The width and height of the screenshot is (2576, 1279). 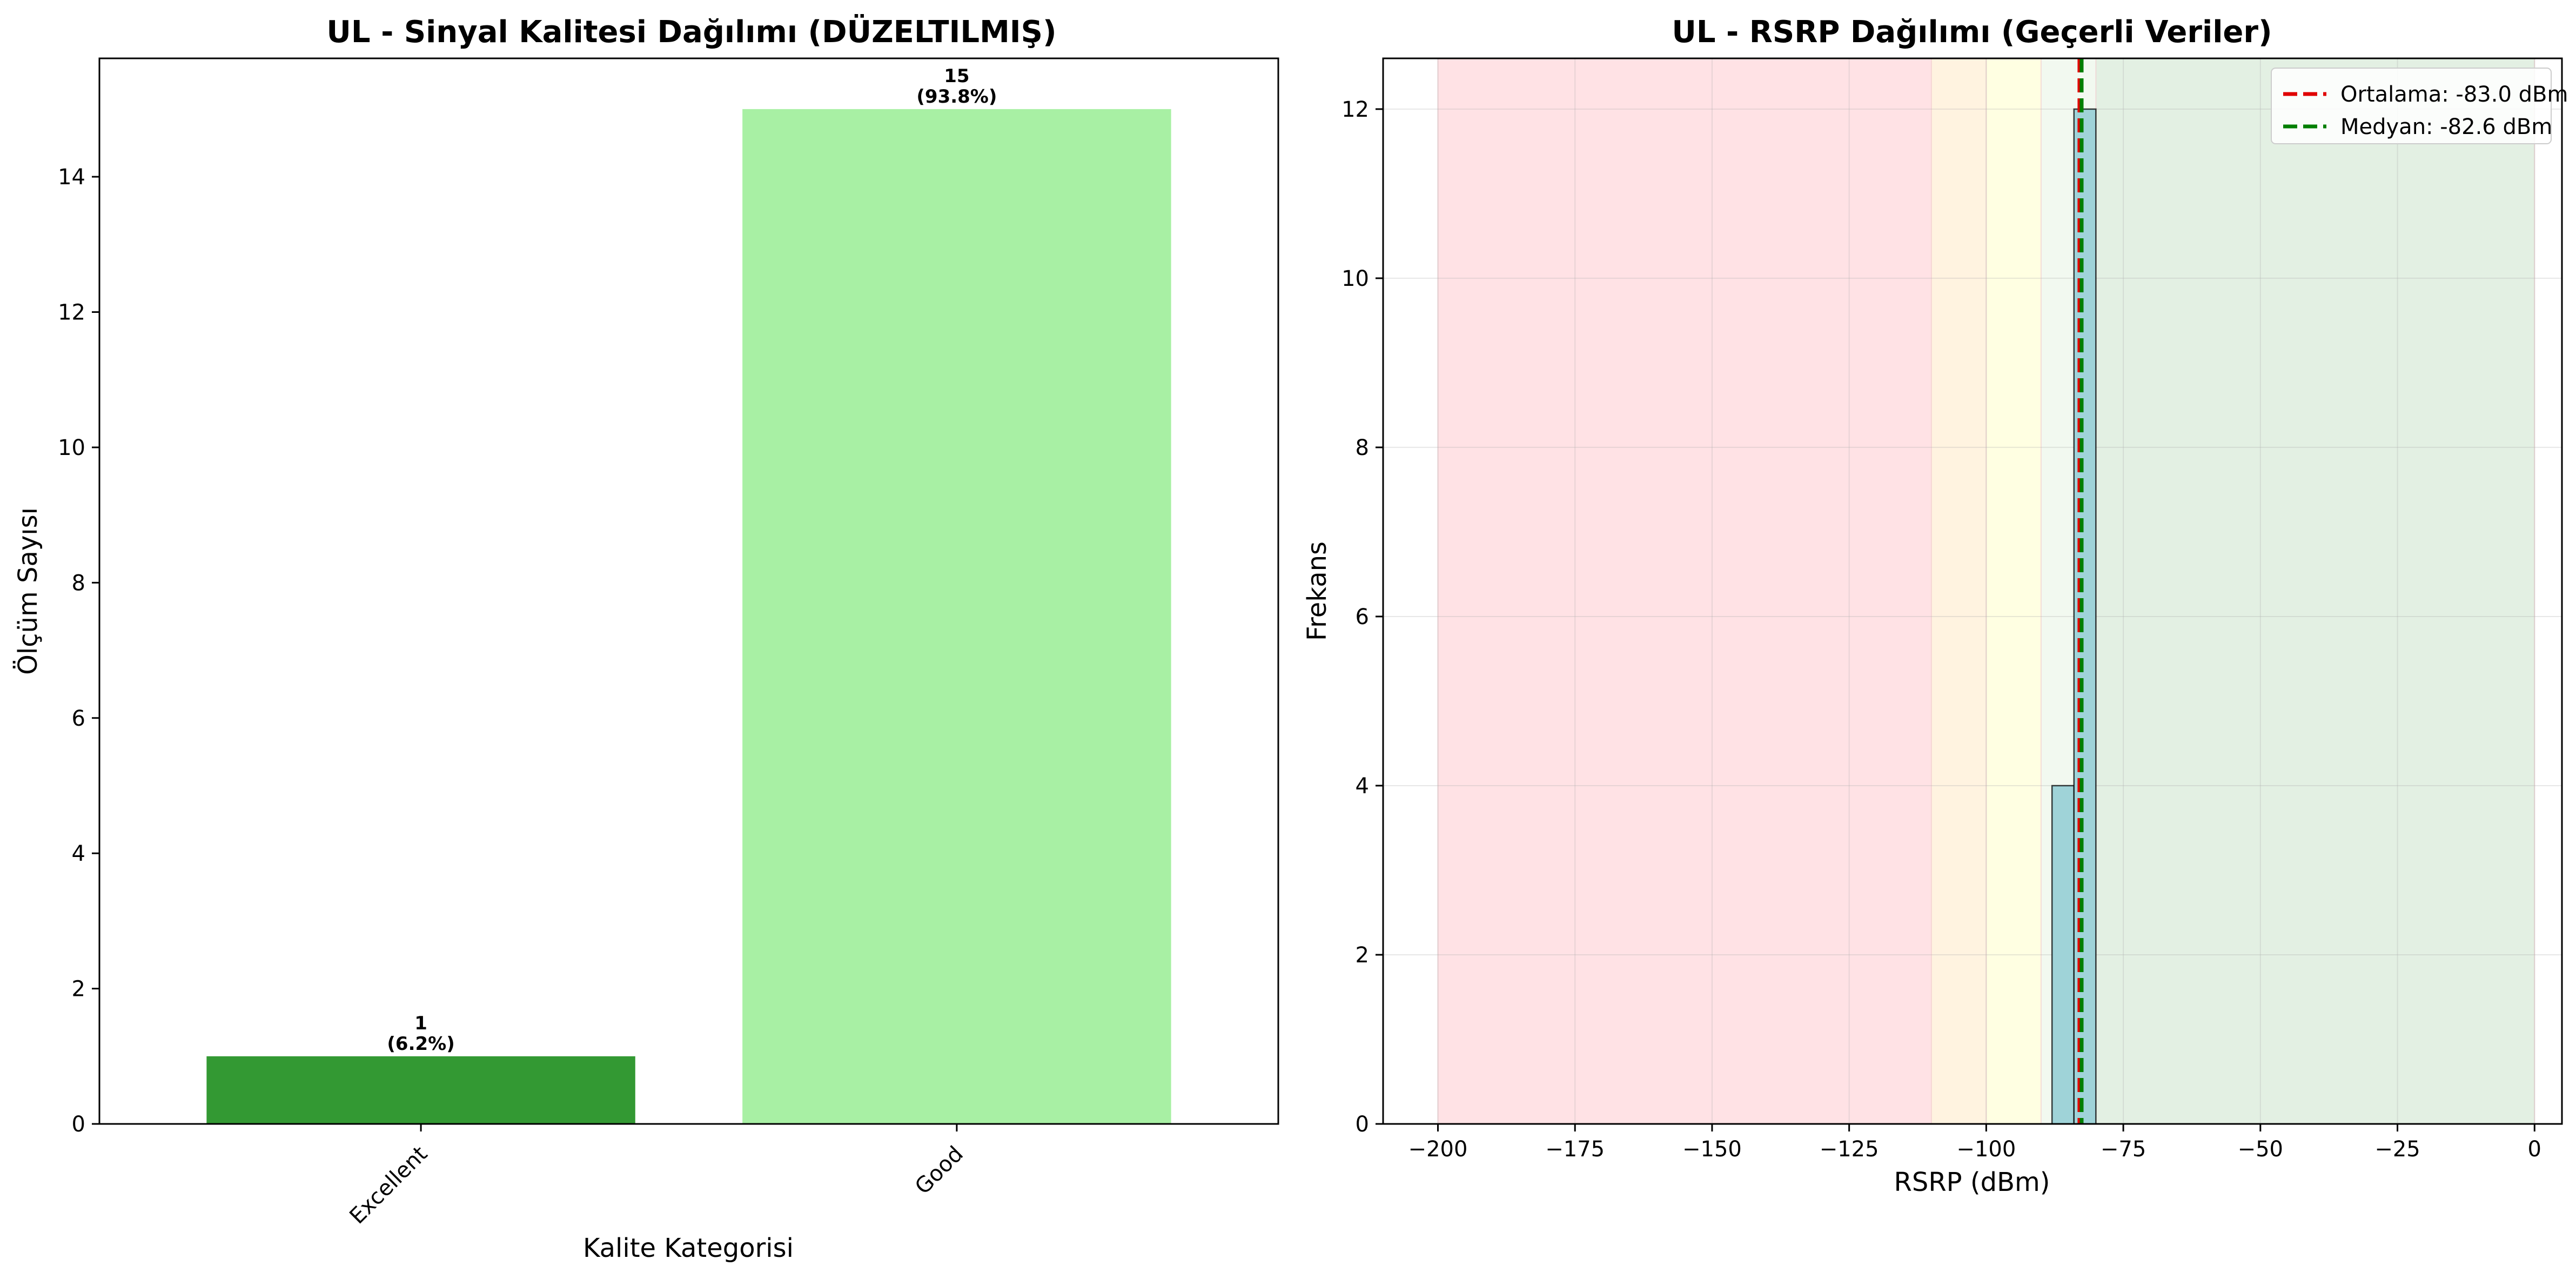 I want to click on legend-box, so click(x=2412, y=106).